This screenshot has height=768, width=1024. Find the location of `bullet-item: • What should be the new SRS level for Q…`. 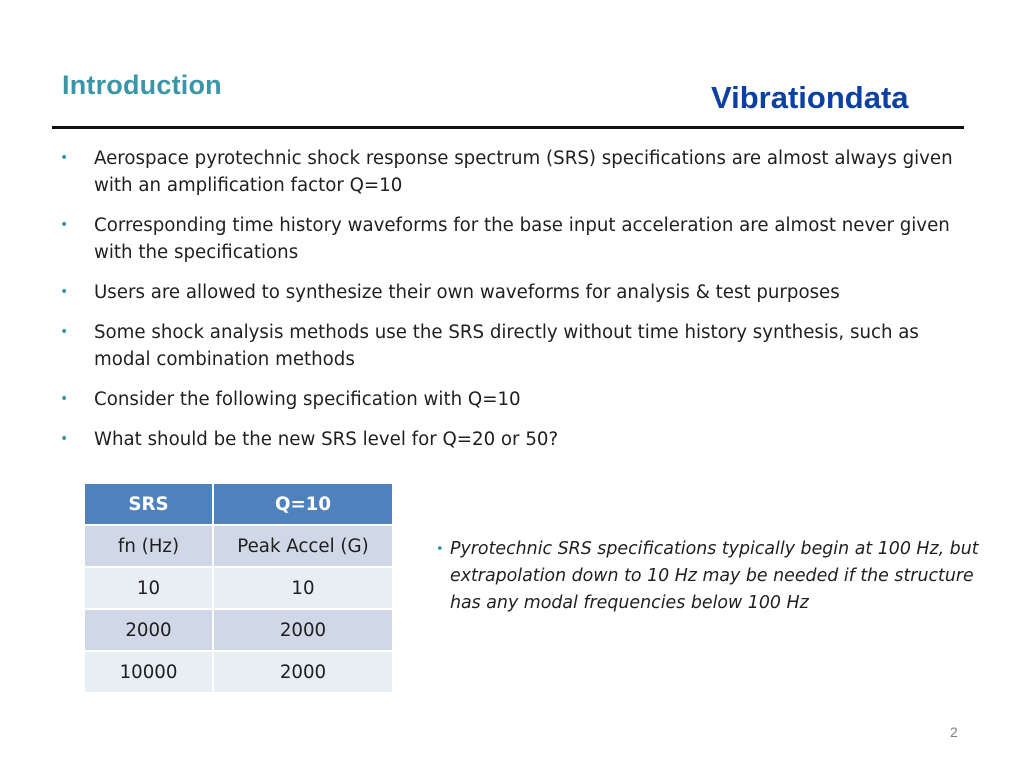

bullet-item: • What should be the new SRS level for Q… is located at coordinates (511, 439).